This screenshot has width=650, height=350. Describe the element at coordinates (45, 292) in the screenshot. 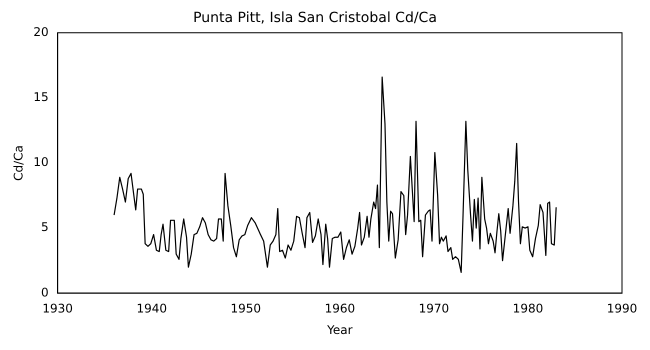

I see `y-tick-label: 0` at that location.